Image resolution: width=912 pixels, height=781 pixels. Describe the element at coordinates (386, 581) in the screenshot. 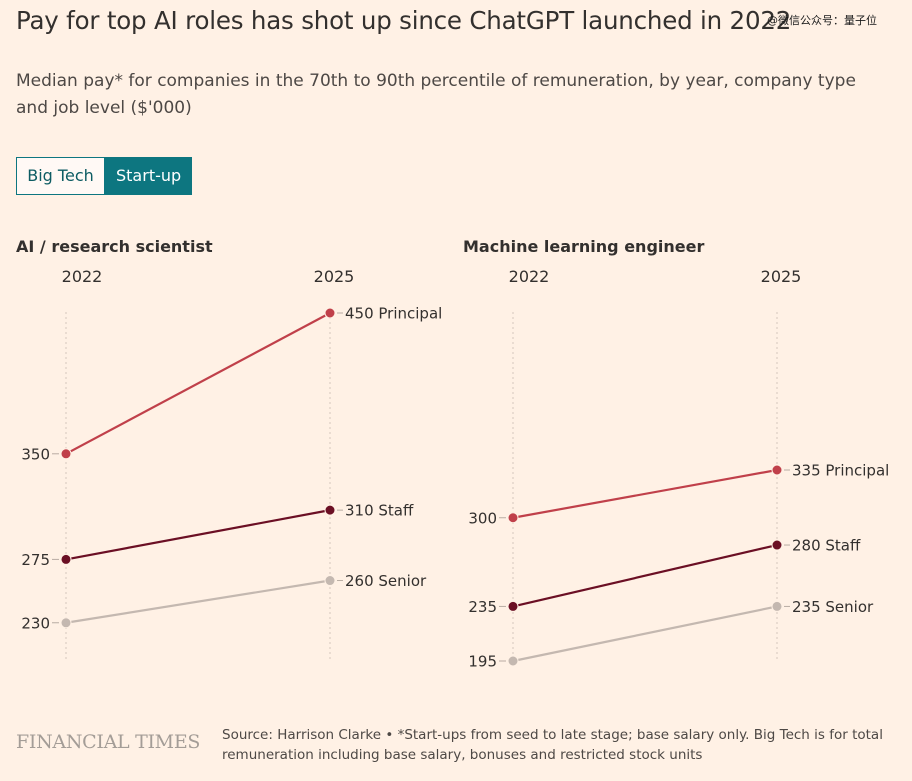

I see `ai-scientist-right-label-senior: 260 Senior` at that location.